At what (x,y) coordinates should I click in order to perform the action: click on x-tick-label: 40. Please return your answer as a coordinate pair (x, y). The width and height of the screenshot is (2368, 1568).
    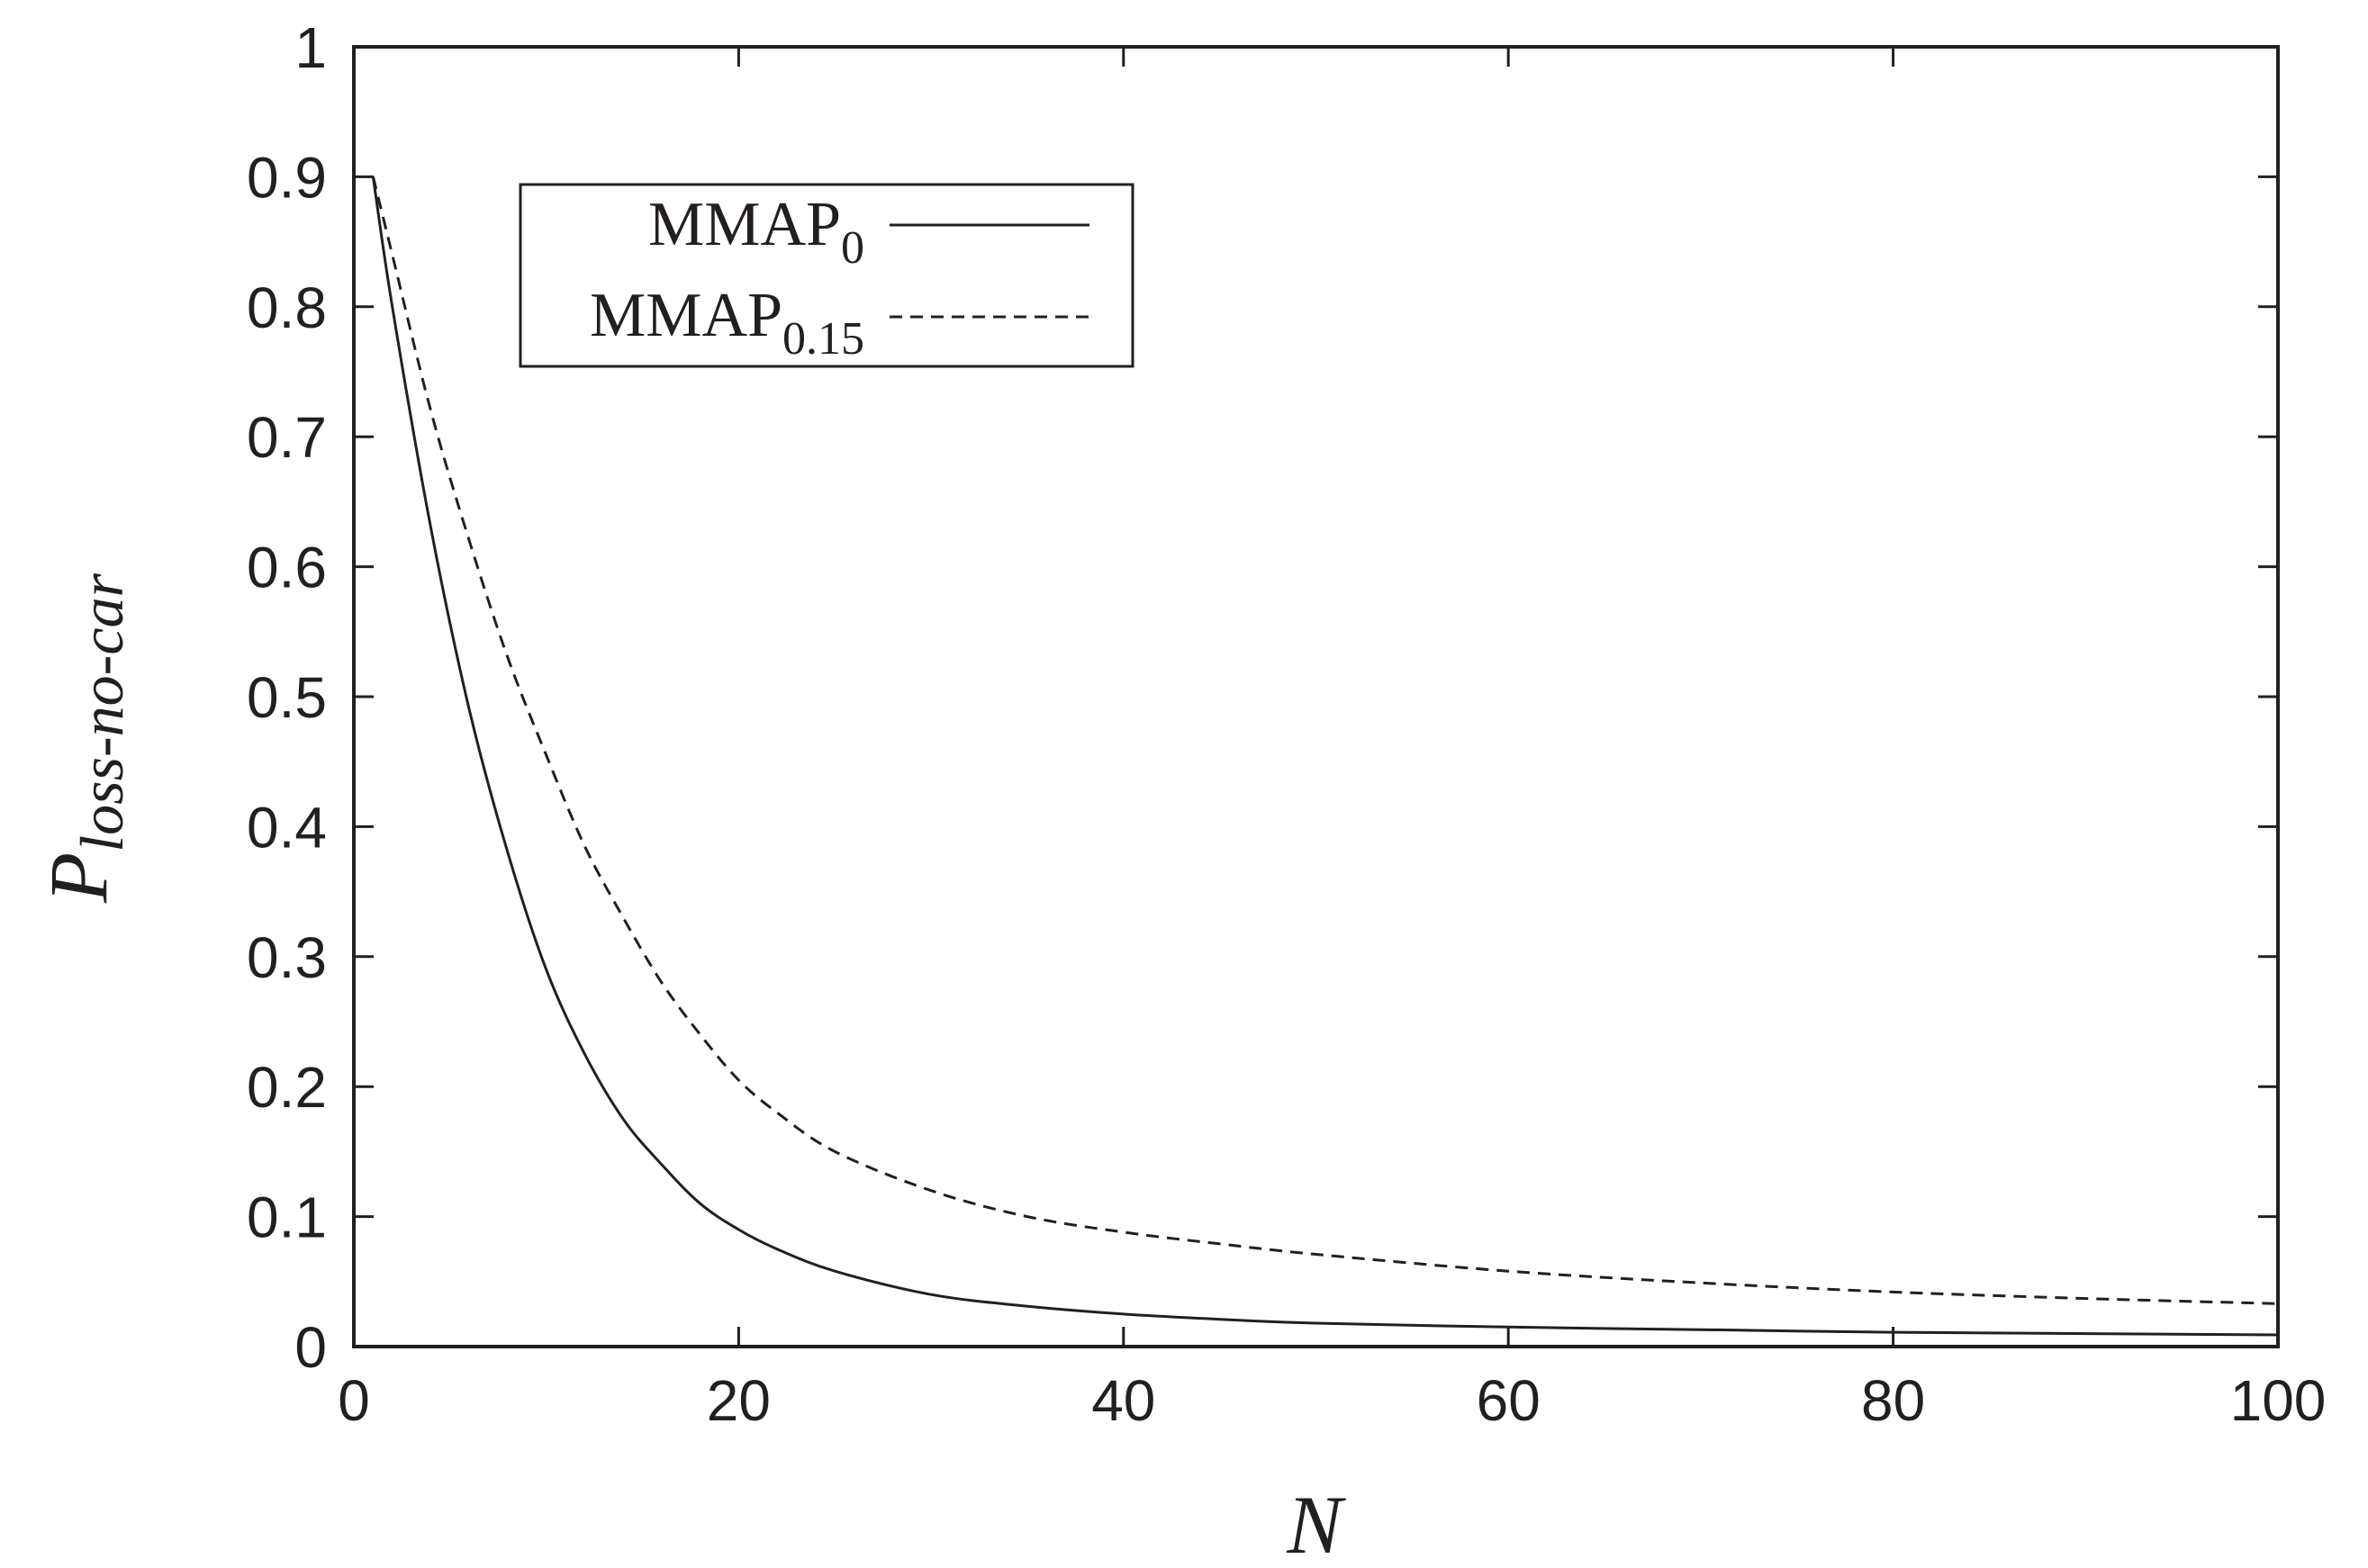
    Looking at the image, I should click on (1123, 1401).